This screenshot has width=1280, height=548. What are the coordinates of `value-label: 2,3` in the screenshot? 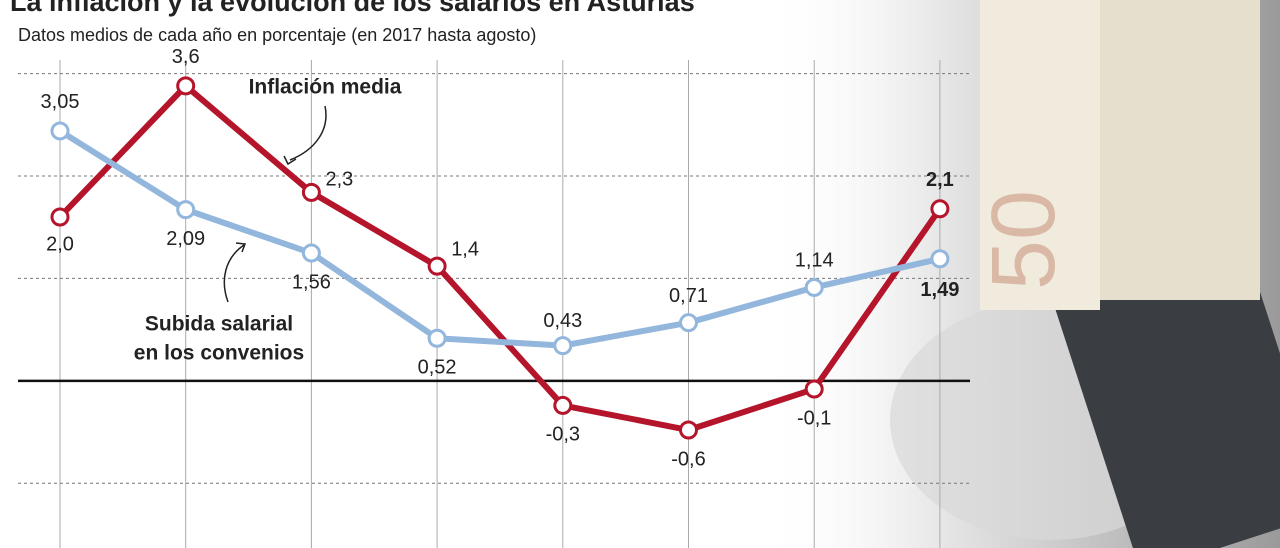 It's located at (339, 180).